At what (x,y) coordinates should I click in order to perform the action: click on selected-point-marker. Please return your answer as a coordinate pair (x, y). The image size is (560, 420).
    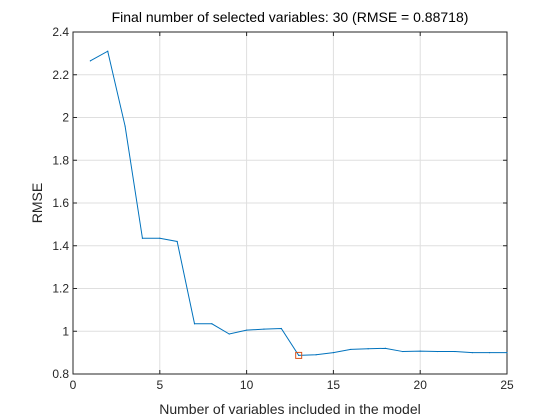
    Looking at the image, I should click on (299, 355).